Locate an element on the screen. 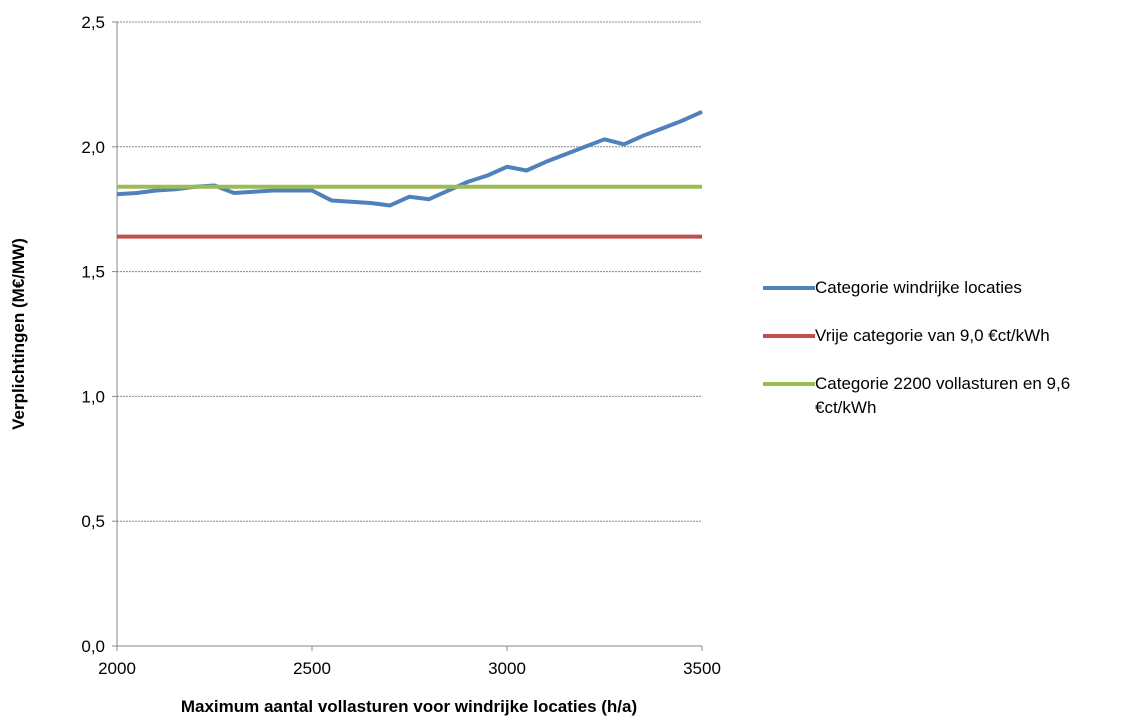  x-tick-label: 2500 is located at coordinates (312, 668).